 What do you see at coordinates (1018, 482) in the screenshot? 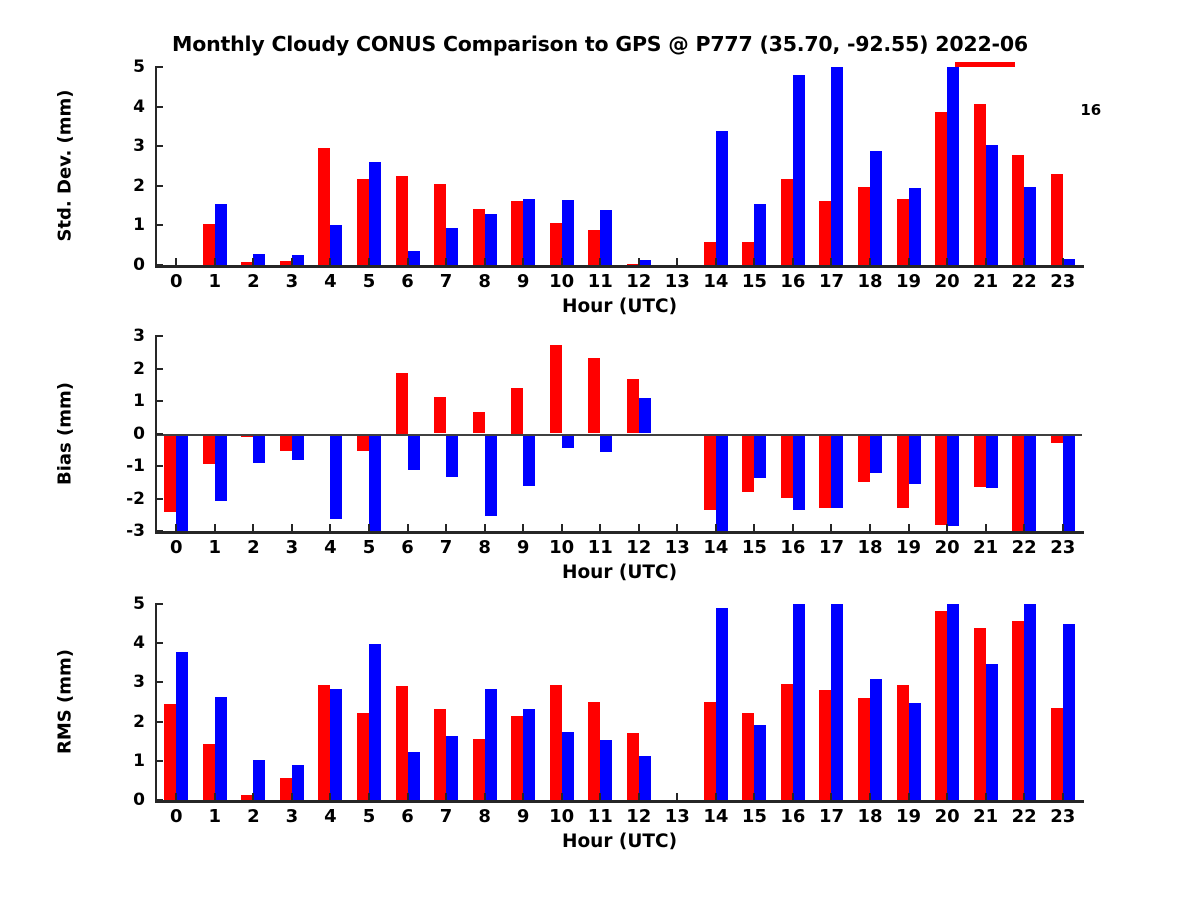
I see `bar-bias-gfs-h22` at bounding box center [1018, 482].